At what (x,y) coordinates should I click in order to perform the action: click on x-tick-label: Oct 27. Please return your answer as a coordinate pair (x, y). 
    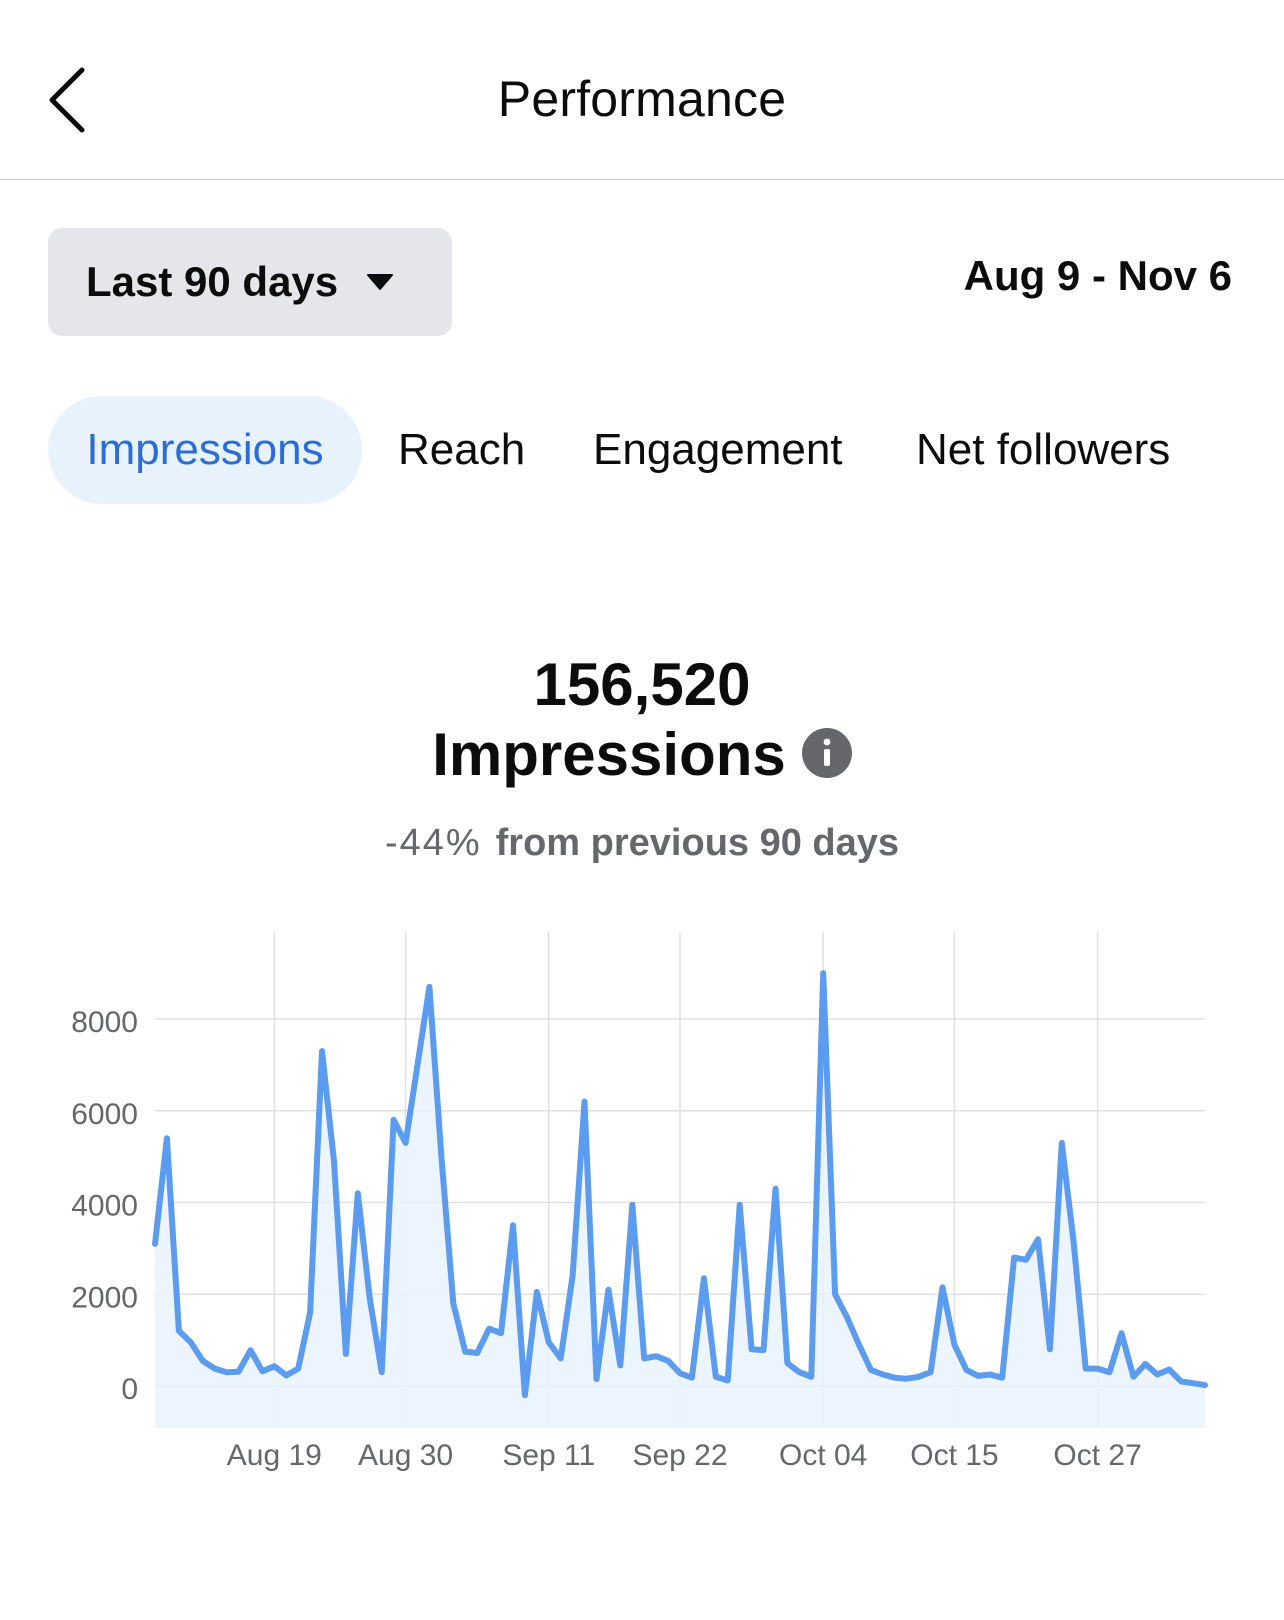
    Looking at the image, I should click on (1097, 1455).